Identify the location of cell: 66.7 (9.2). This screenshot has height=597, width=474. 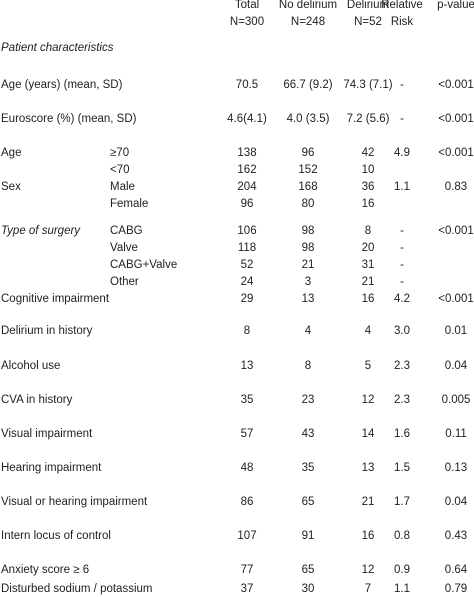
(308, 85).